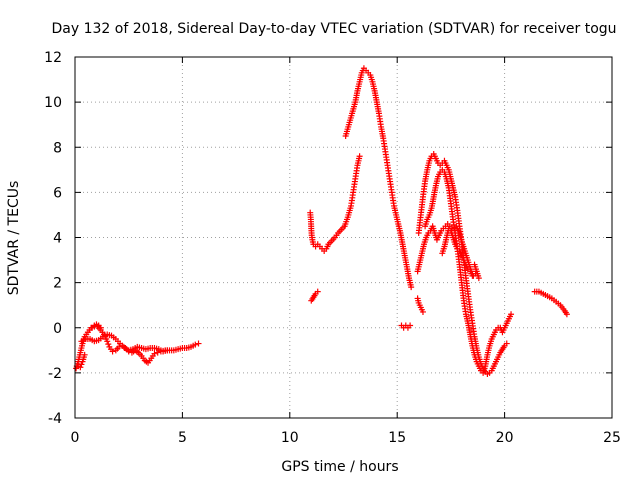 This screenshot has height=480, width=640. What do you see at coordinates (57, 193) in the screenshot?
I see `y-tick-label: 6` at bounding box center [57, 193].